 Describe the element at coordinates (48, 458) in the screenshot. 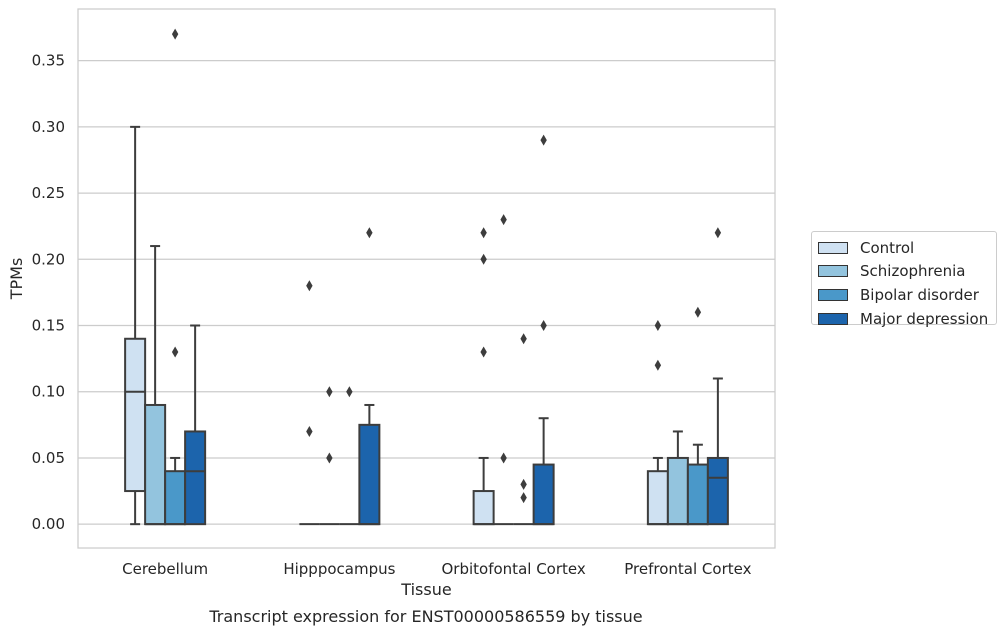

I see `y-tick-label: 0.05` at that location.